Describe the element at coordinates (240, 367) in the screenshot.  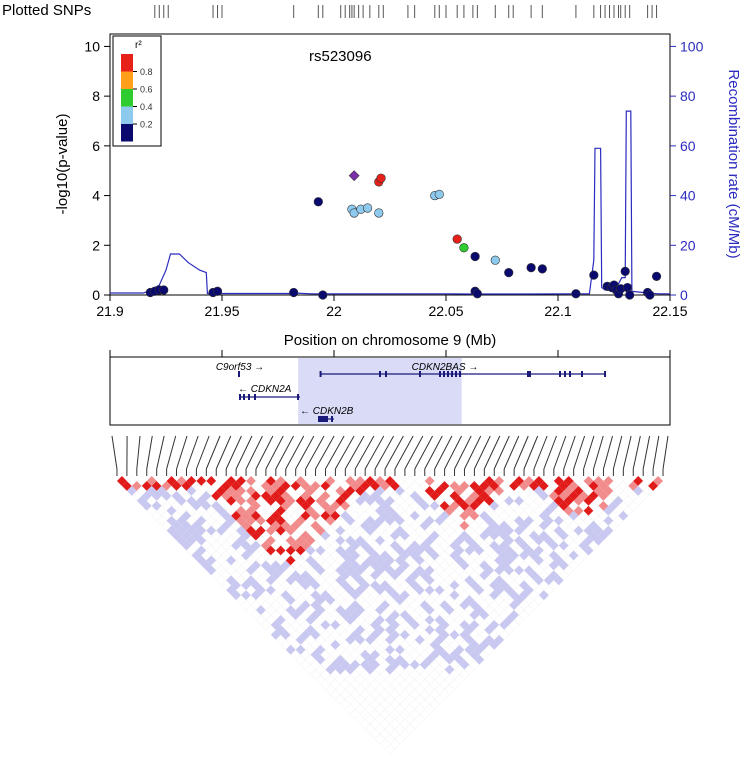
I see `gene-label-c9orf53: C9orf53 →` at that location.